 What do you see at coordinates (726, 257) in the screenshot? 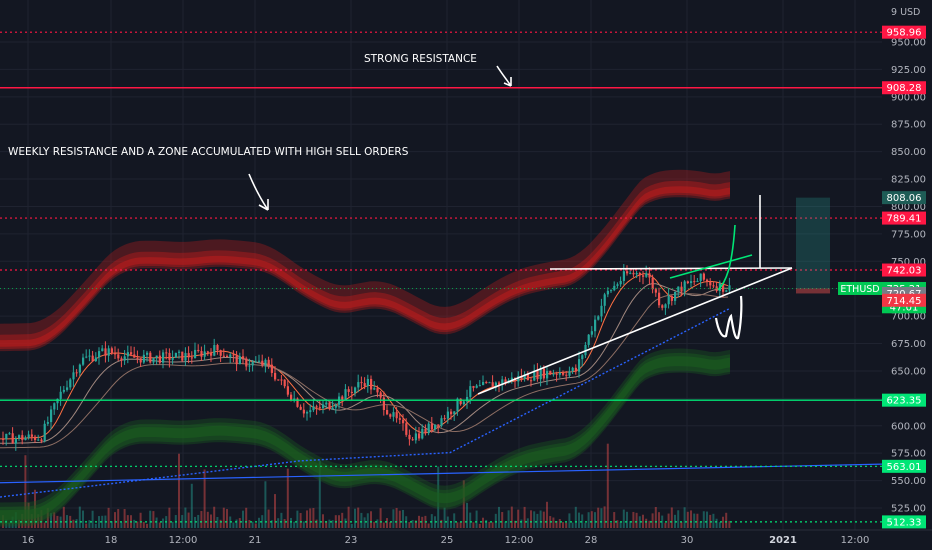
I see `projection-stroke` at bounding box center [726, 257].